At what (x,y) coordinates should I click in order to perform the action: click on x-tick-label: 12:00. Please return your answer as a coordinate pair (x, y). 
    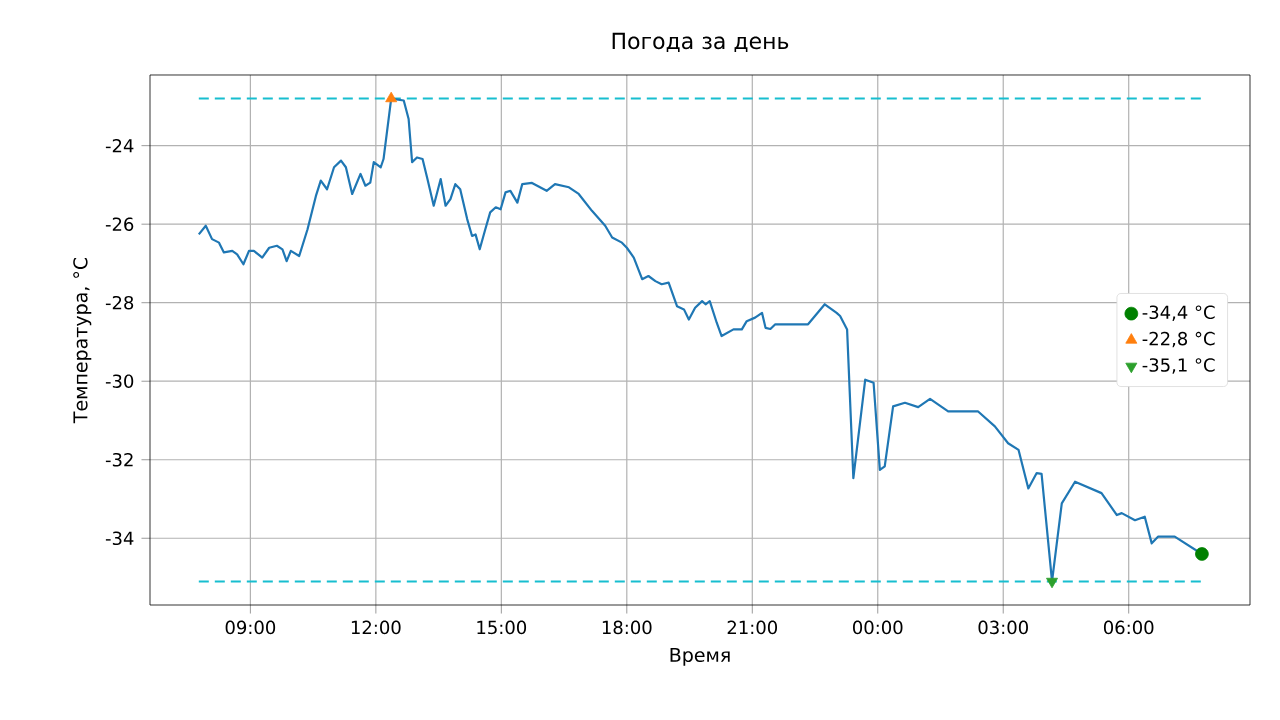
    Looking at the image, I should click on (376, 627).